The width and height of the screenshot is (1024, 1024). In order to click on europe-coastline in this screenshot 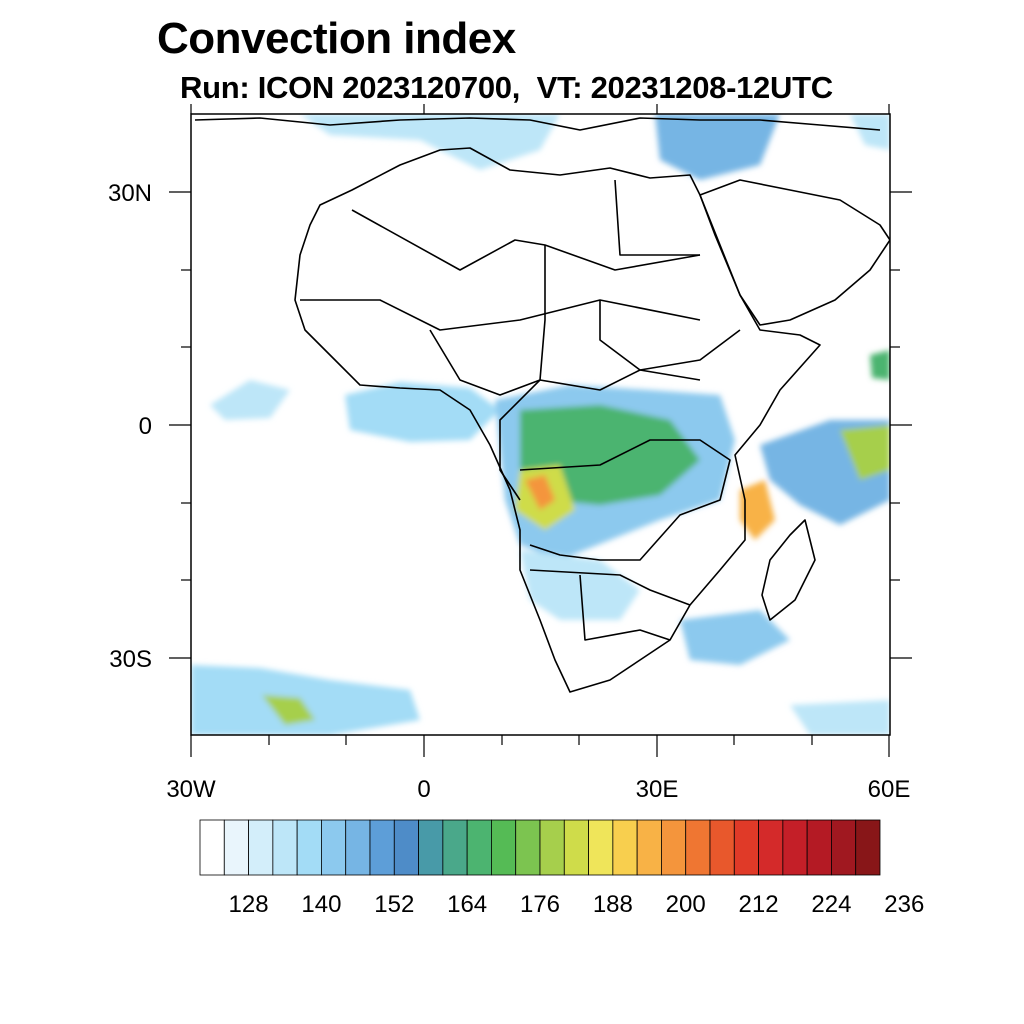, I will do `click(537, 124)`.